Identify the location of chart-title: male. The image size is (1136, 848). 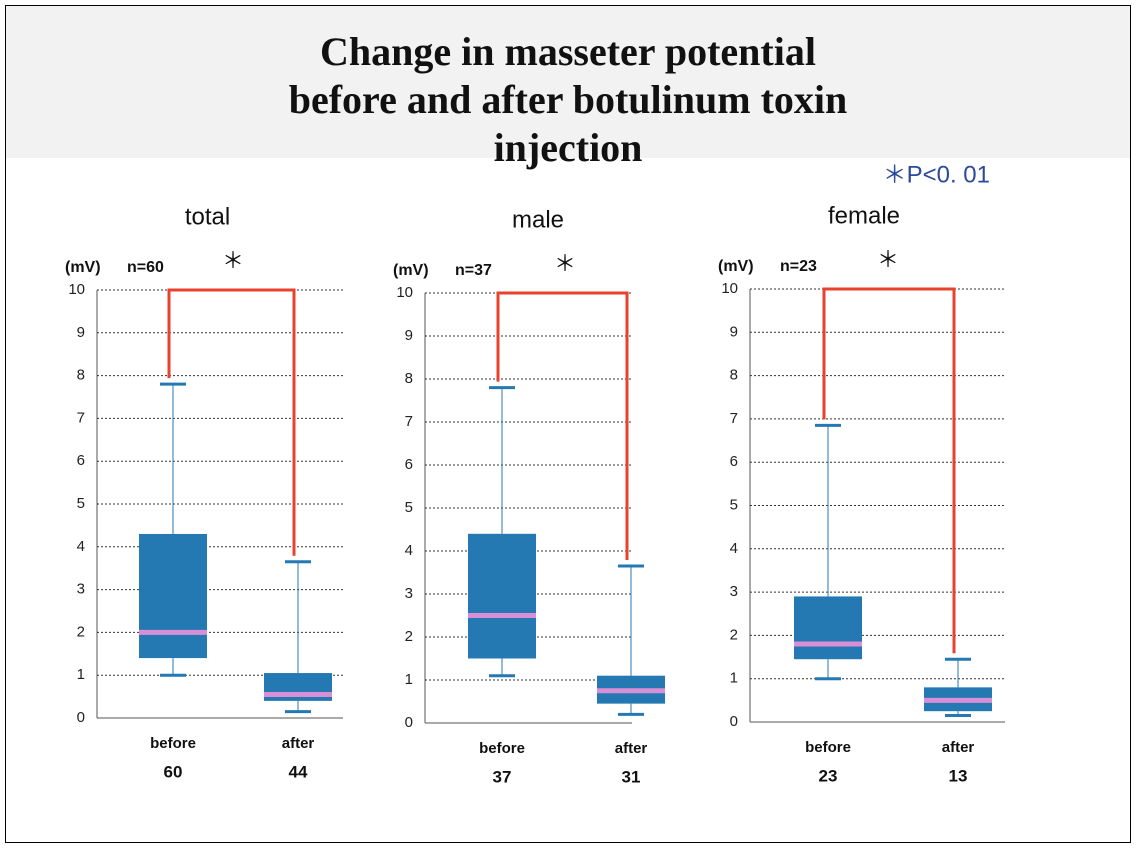
(538, 219).